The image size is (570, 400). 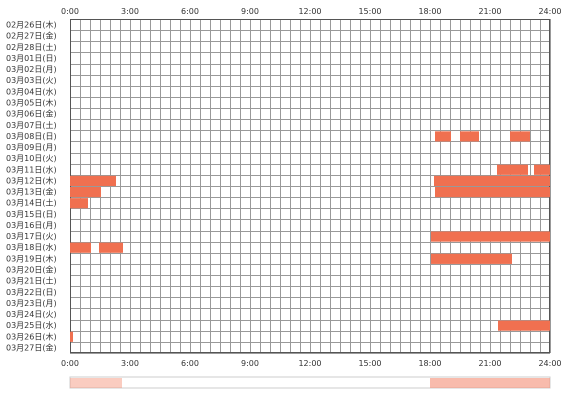 I want to click on row-label: 03月26日(木), so click(x=31, y=336).